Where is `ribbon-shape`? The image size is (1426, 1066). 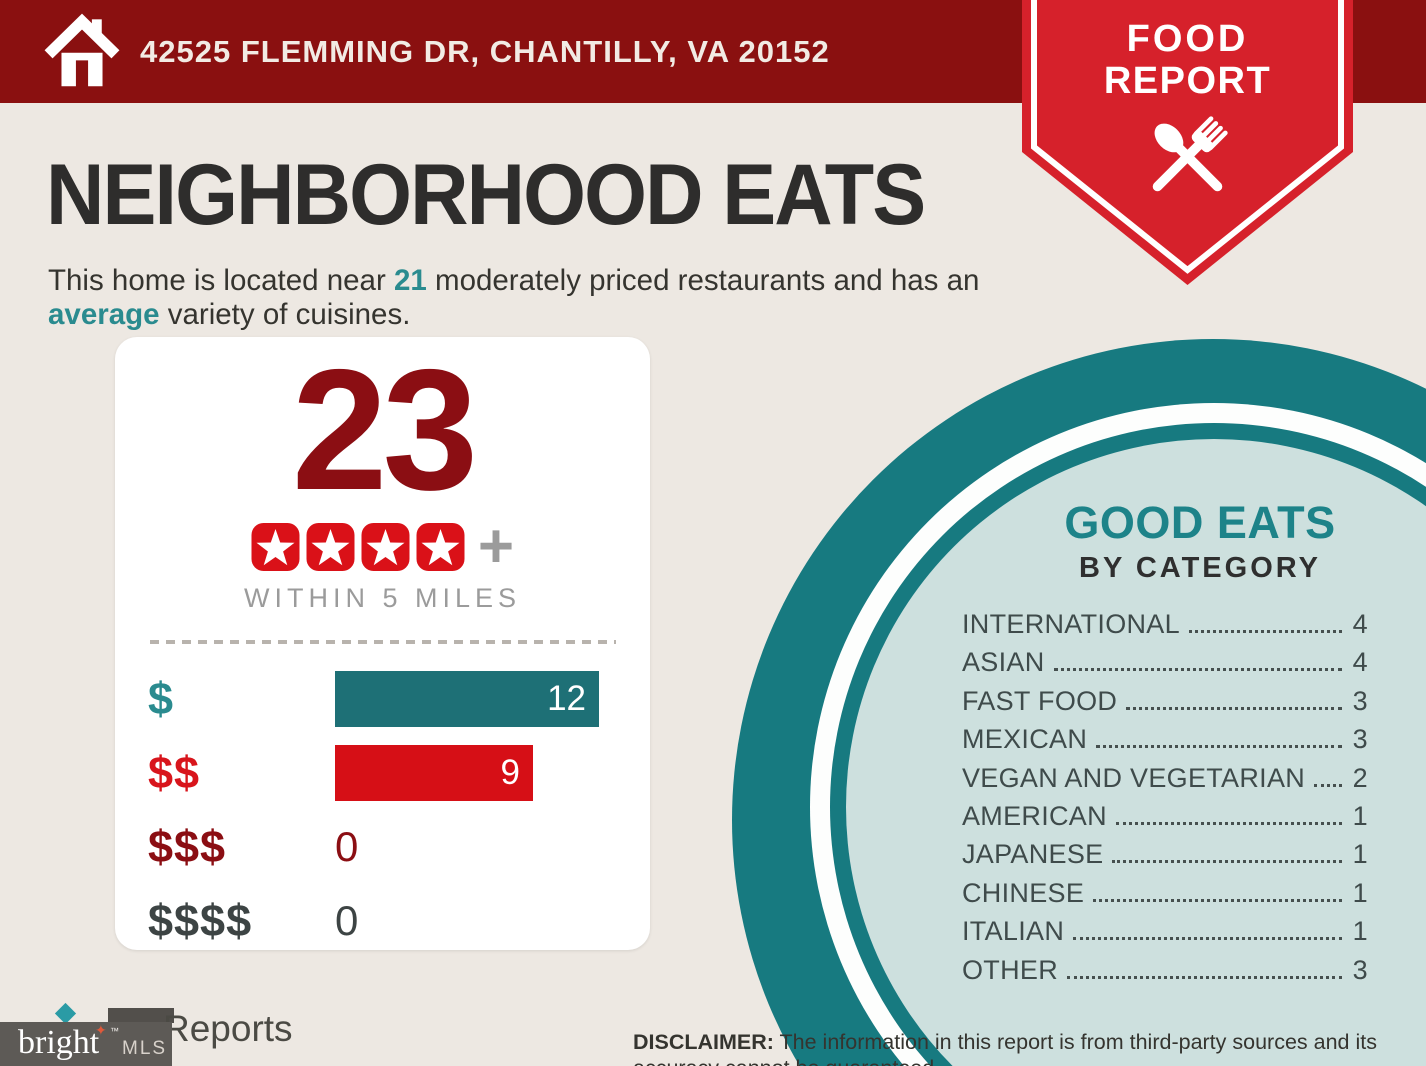 ribbon-shape is located at coordinates (1187, 142).